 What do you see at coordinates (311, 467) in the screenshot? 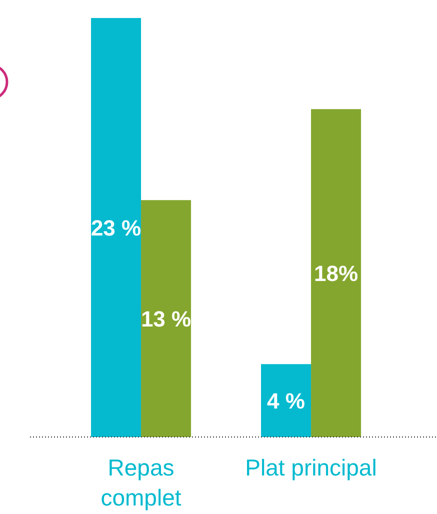
I see `x-tick-label: Plat principal` at bounding box center [311, 467].